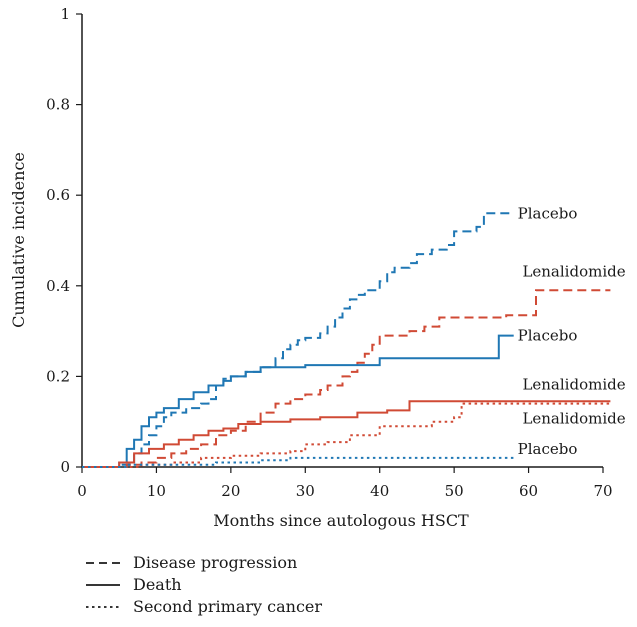 The width and height of the screenshot is (637, 627). I want to click on y-tick-label: 0.2, so click(58, 376).